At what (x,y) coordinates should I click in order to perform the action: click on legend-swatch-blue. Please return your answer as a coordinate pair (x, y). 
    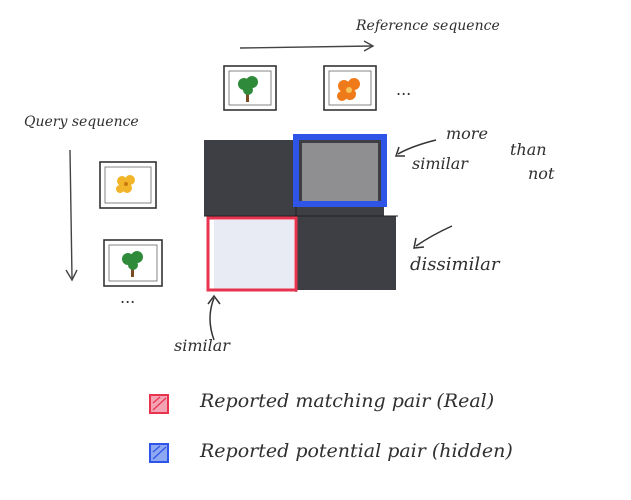
    Looking at the image, I should click on (159, 453).